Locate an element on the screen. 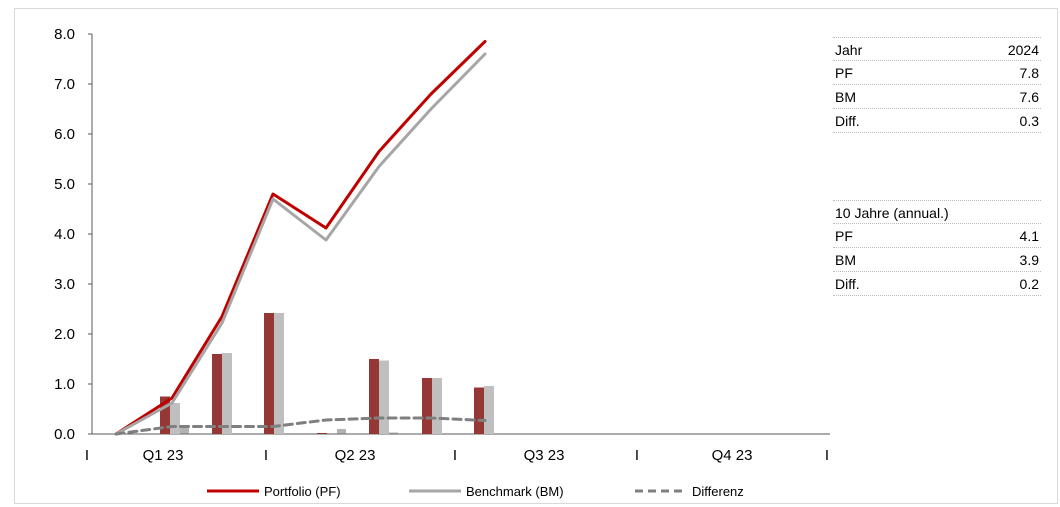 The width and height of the screenshot is (1060, 507). y-tick-label: 2.0 is located at coordinates (64, 334).